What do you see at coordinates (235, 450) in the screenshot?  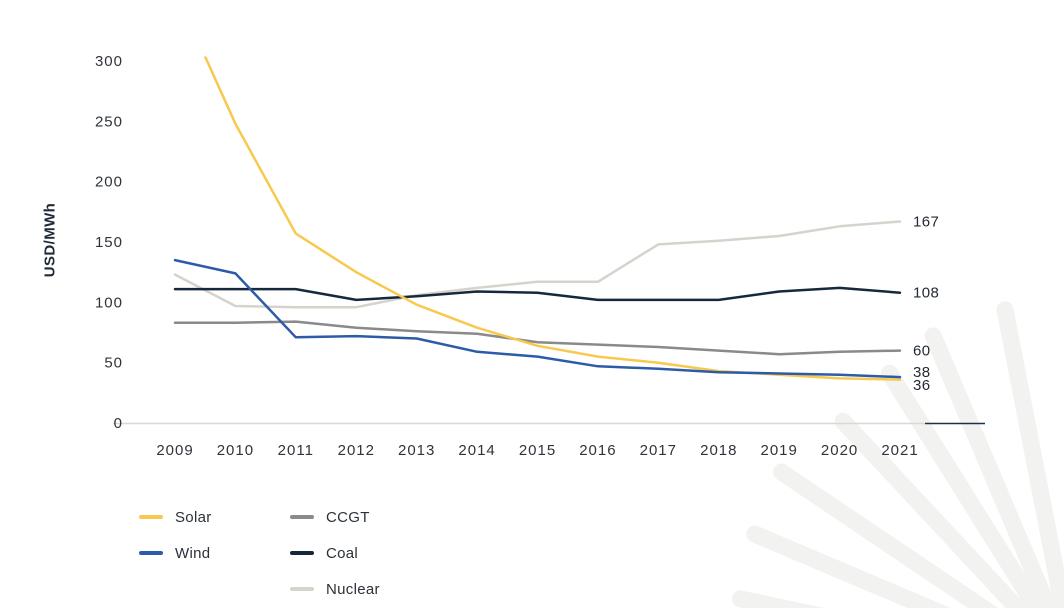 I see `x-tick-label: 2010` at bounding box center [235, 450].